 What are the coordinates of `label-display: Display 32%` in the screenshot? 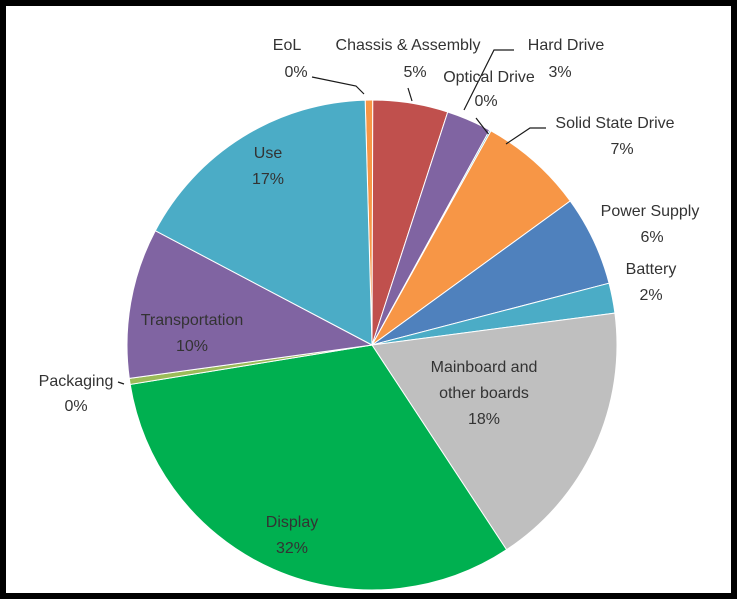 It's located at (292, 535).